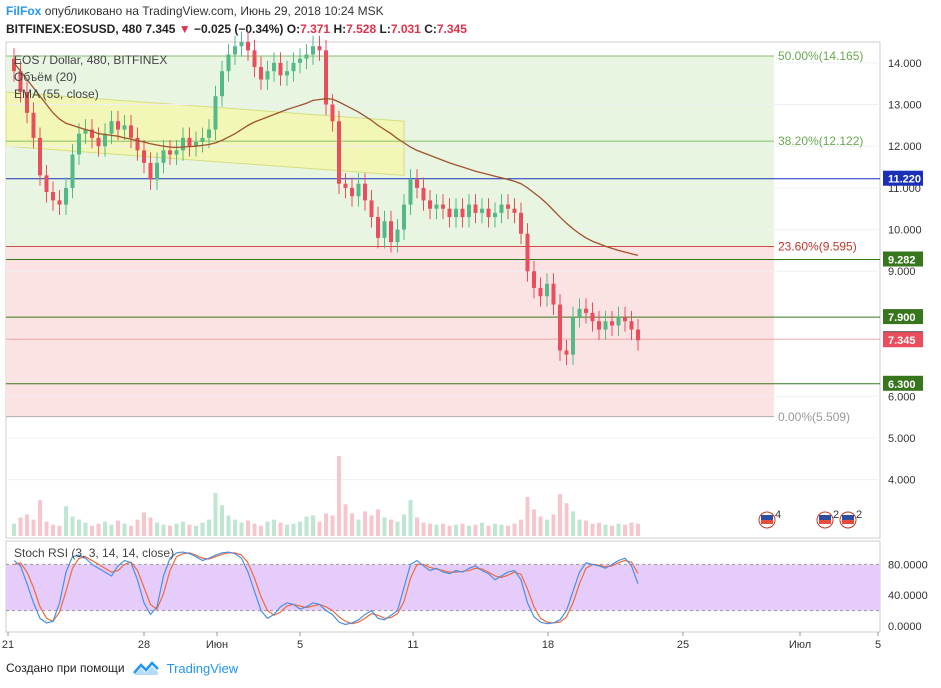 This screenshot has width=941, height=688. I want to click on legend-title: EOS / Dollar, 480, BITFINEX, so click(91, 60).